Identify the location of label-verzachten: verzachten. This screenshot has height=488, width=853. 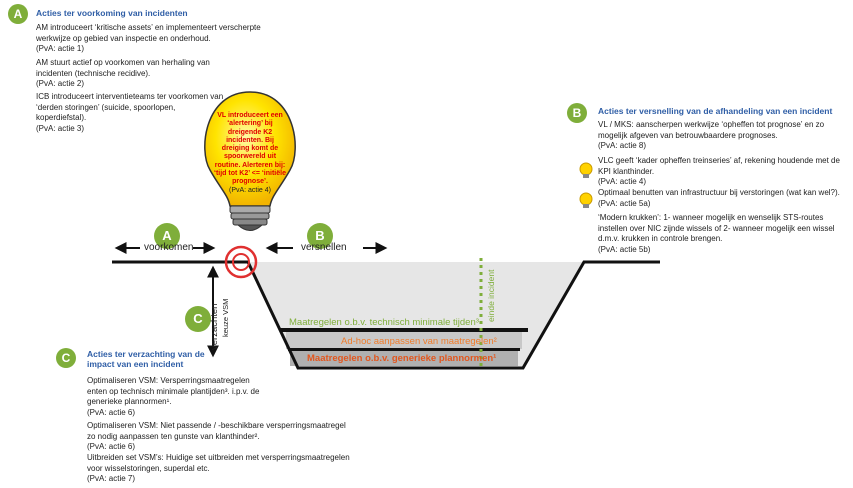
(214, 326).